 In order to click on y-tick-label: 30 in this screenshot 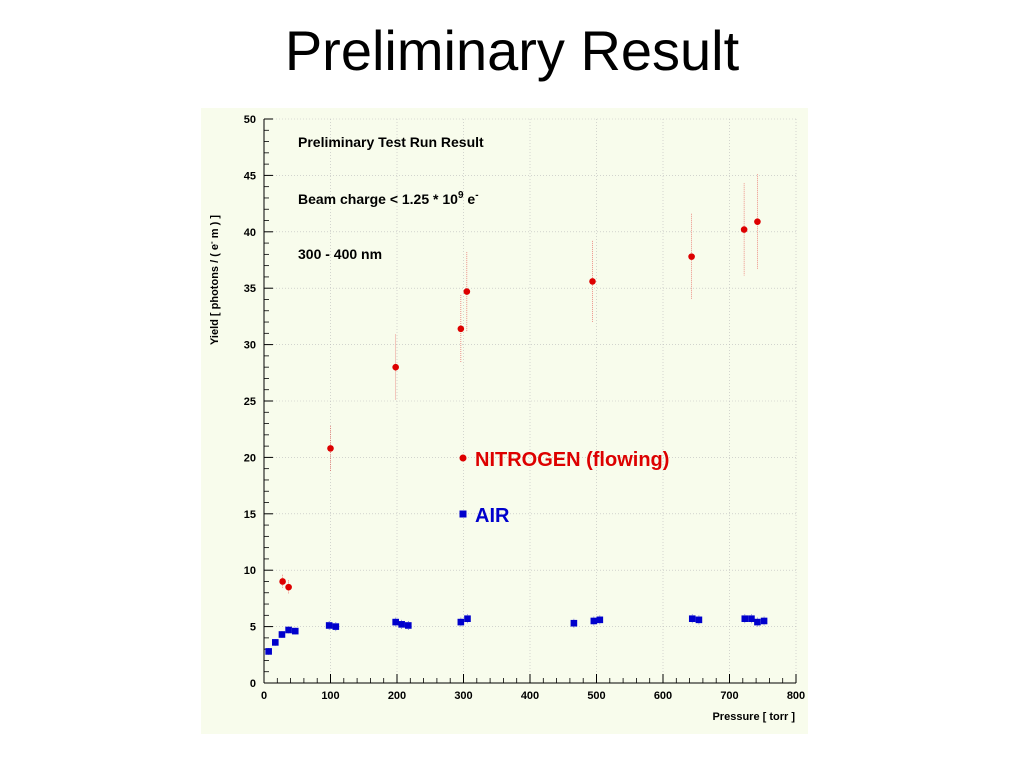, I will do `click(250, 346)`.